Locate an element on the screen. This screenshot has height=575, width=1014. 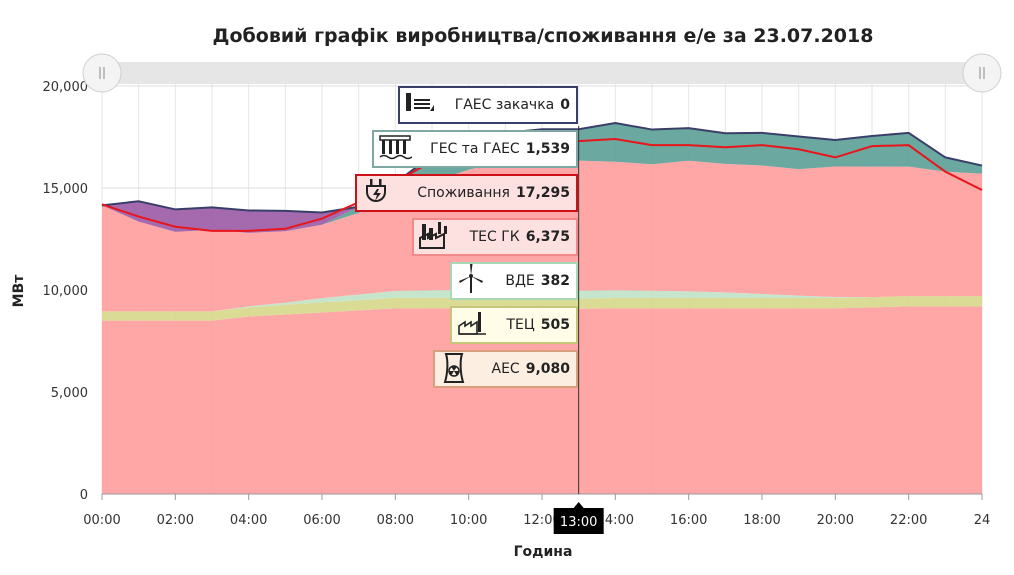
chp-plant-icon is located at coordinates (473, 325).